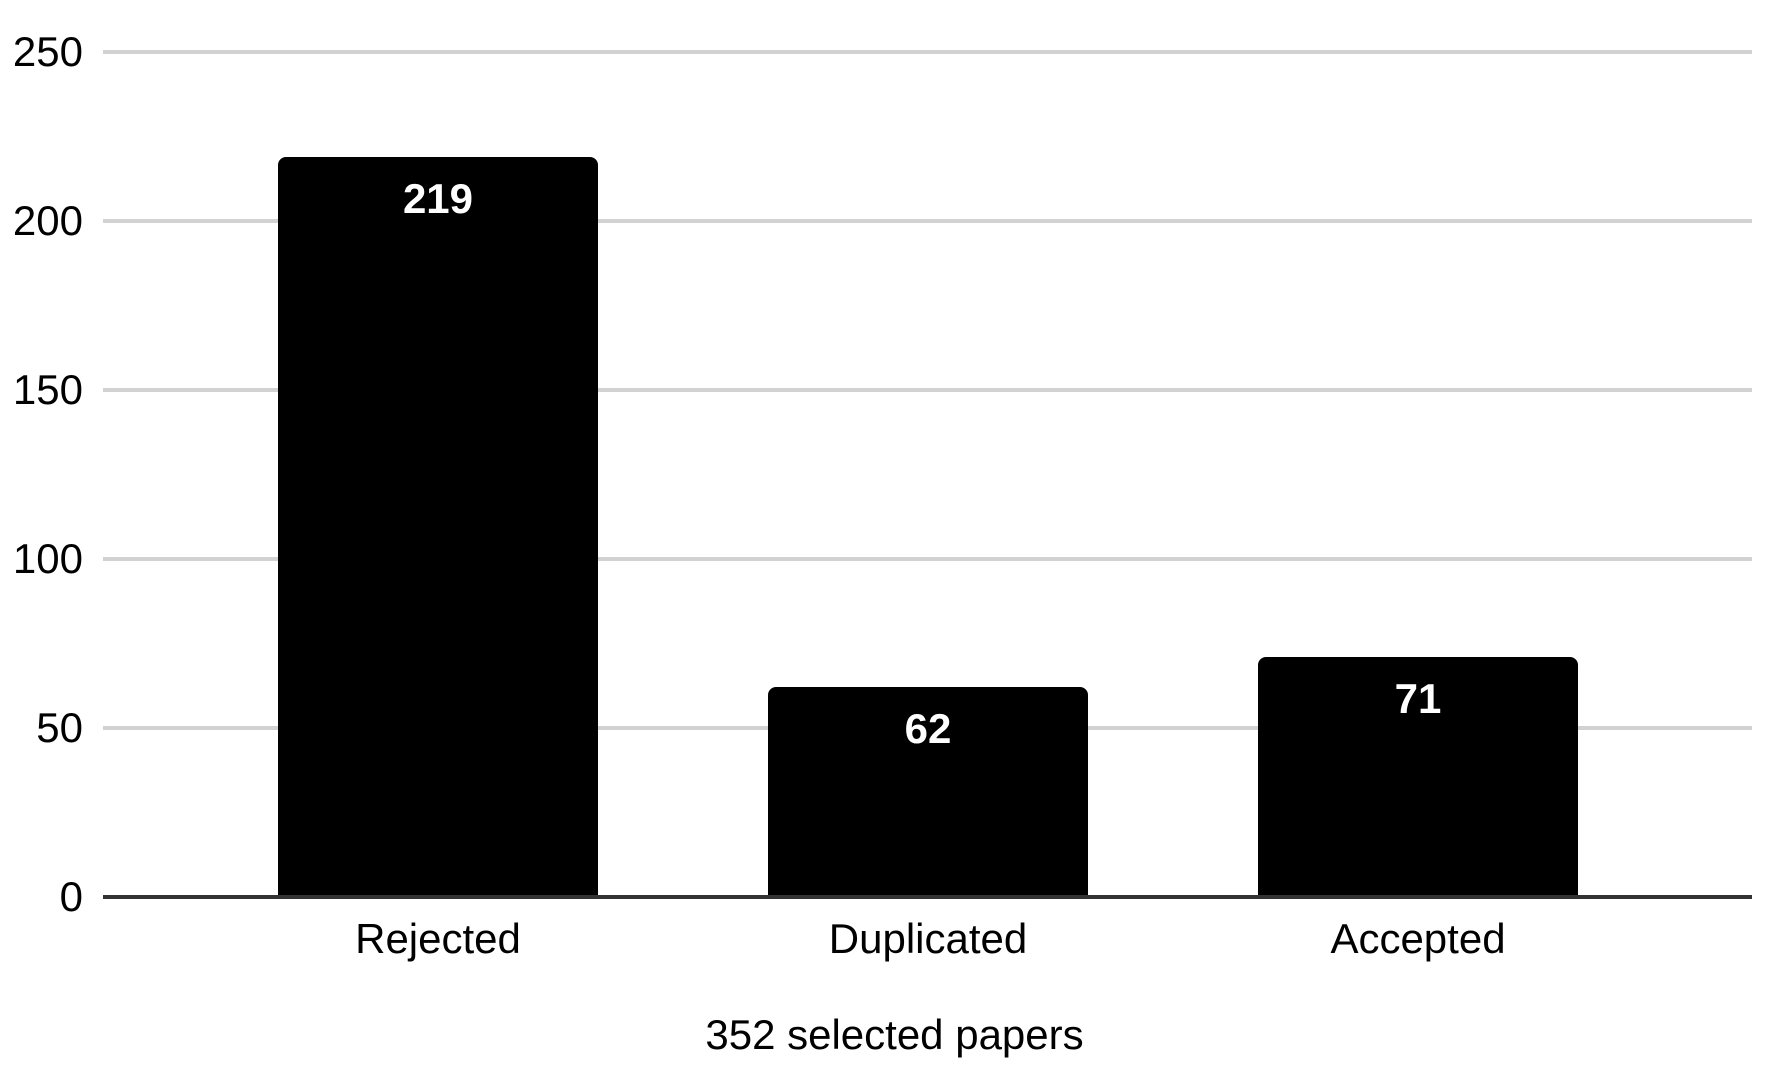 Image resolution: width=1789 pixels, height=1077 pixels. What do you see at coordinates (1418, 699) in the screenshot?
I see `bar-value-label-accepted: 71` at bounding box center [1418, 699].